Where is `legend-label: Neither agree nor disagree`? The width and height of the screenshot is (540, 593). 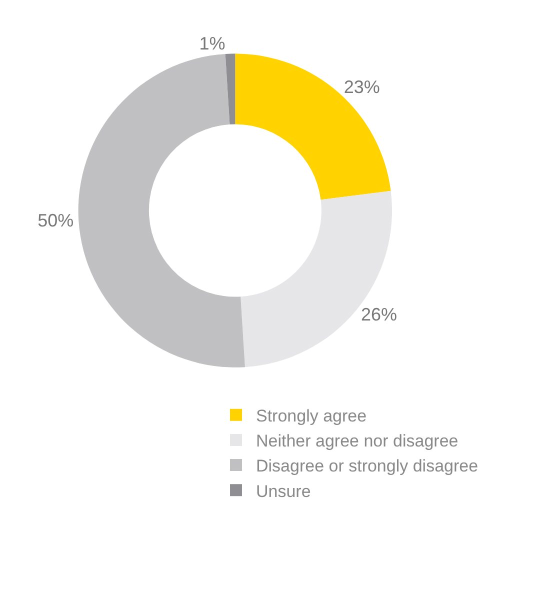 legend-label: Neither agree nor disagree is located at coordinates (357, 441).